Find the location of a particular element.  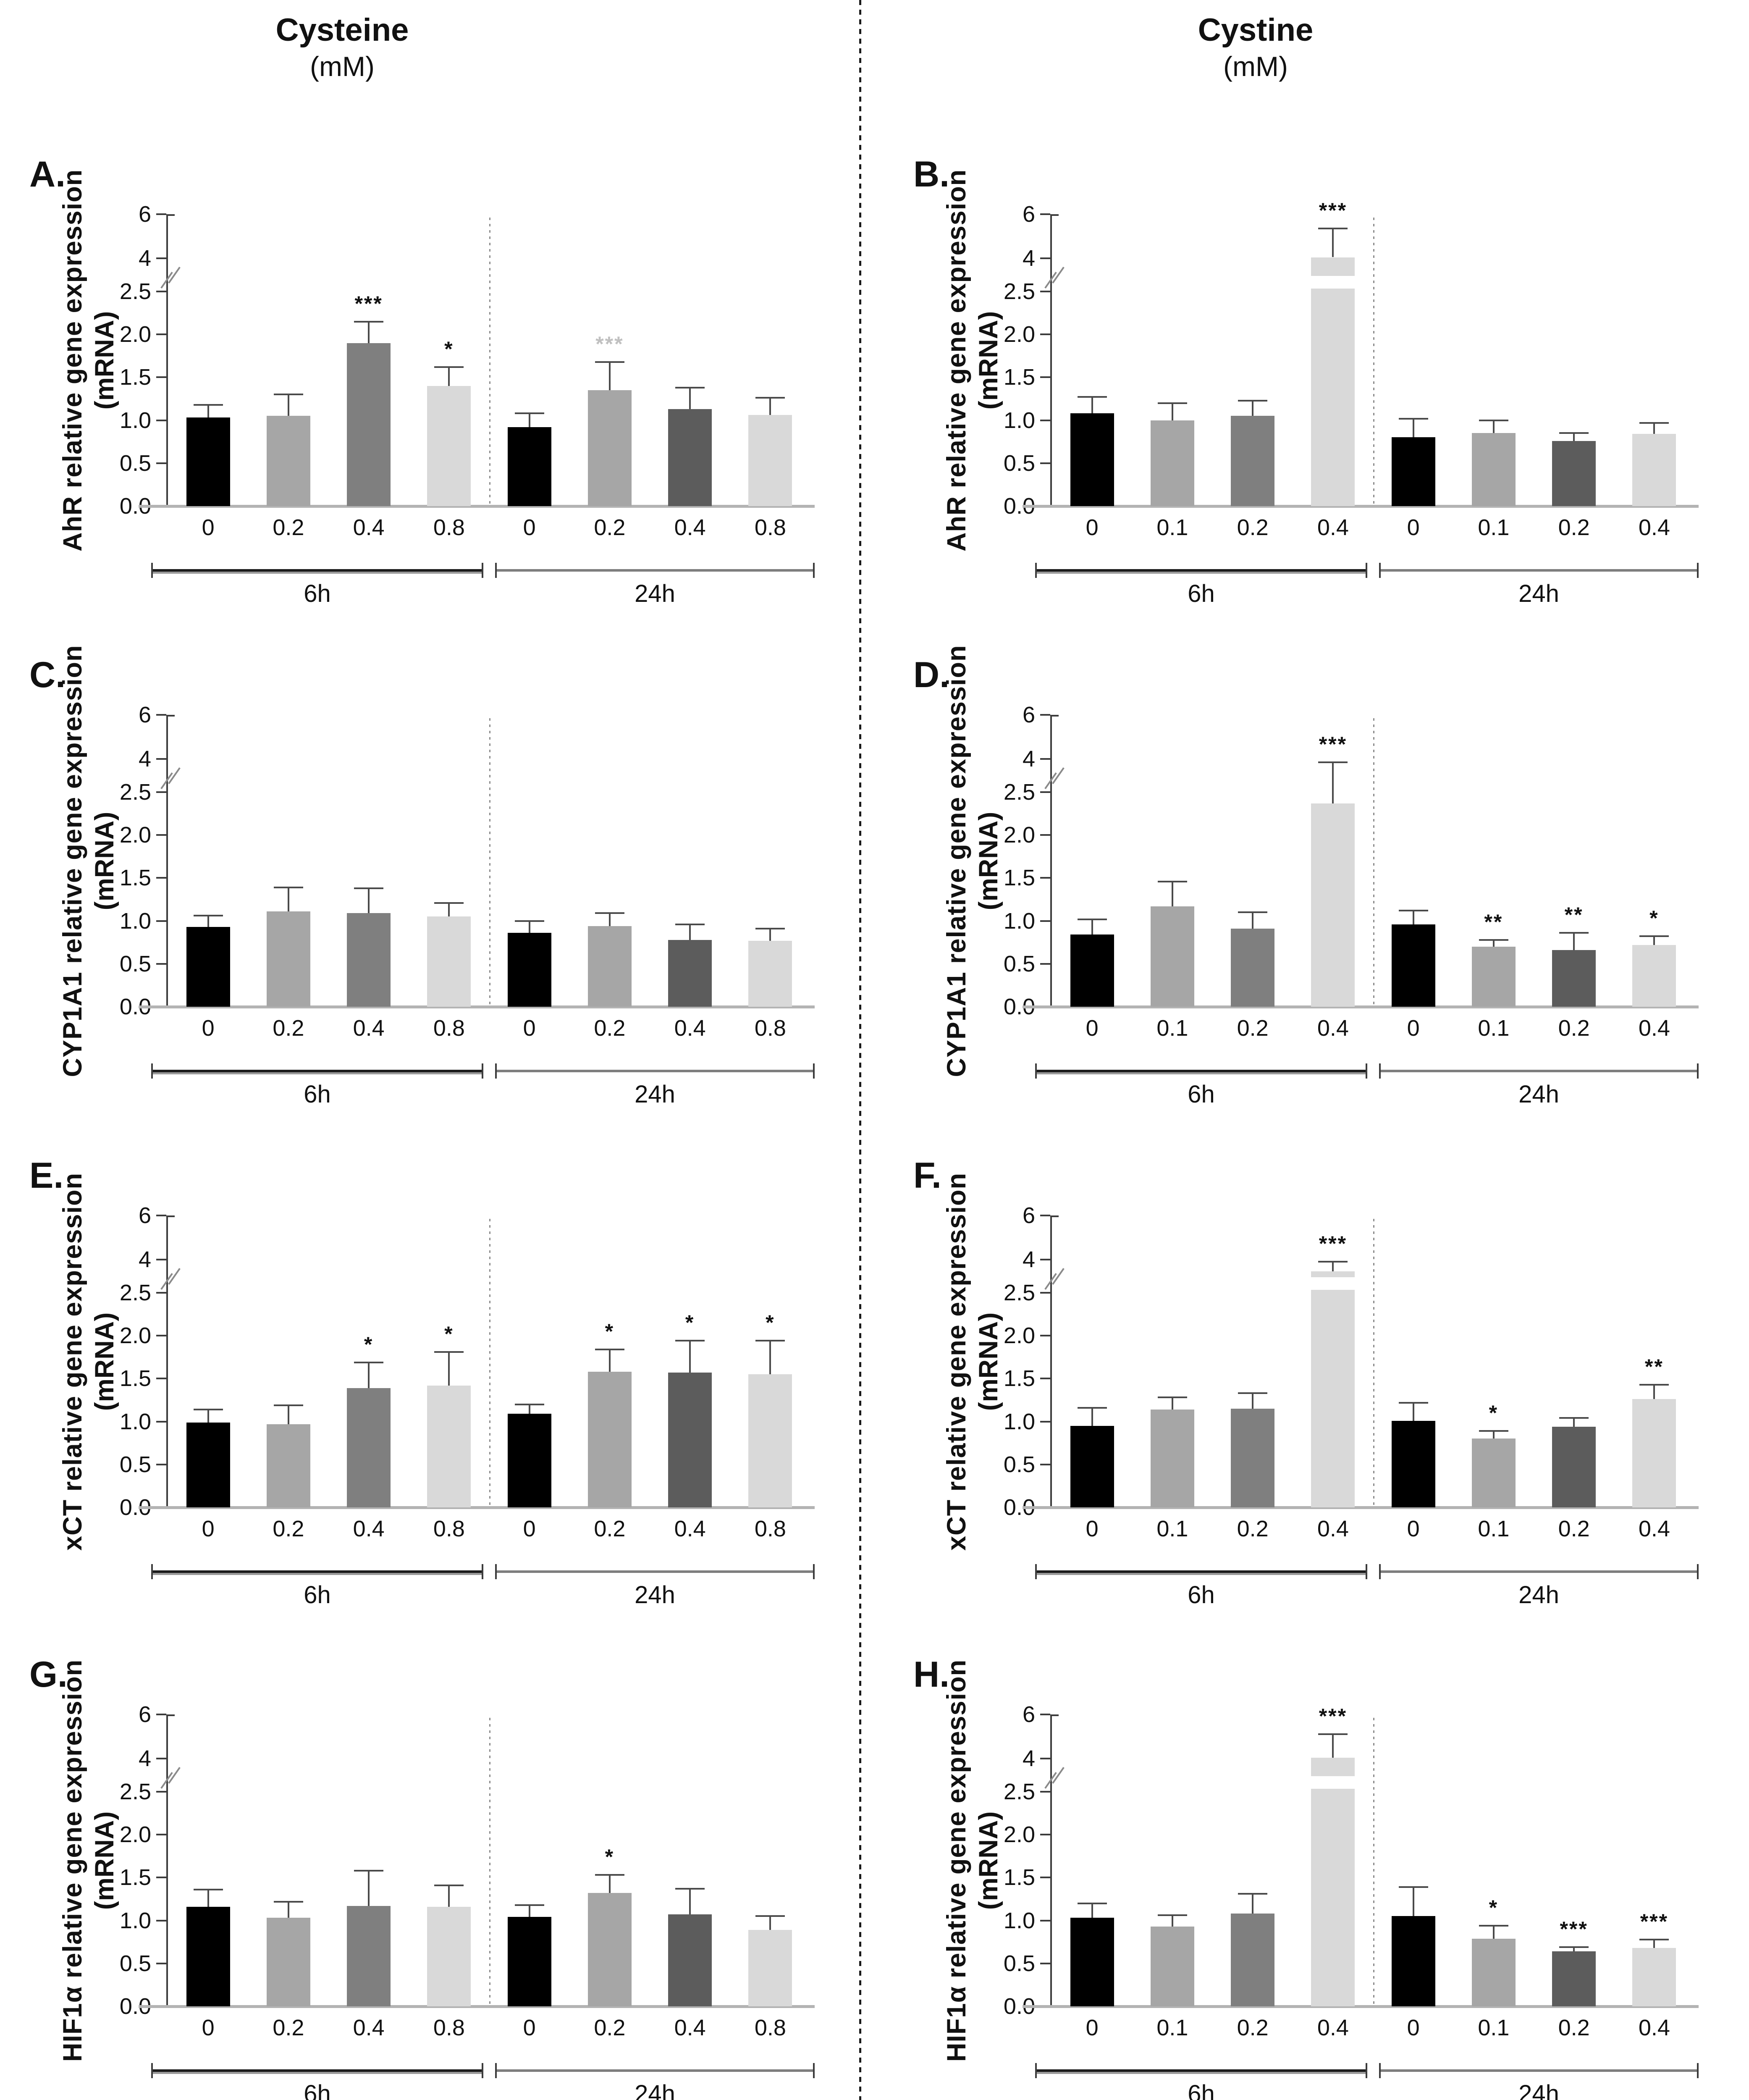

significance-marker: ** is located at coordinates (1654, 1366).